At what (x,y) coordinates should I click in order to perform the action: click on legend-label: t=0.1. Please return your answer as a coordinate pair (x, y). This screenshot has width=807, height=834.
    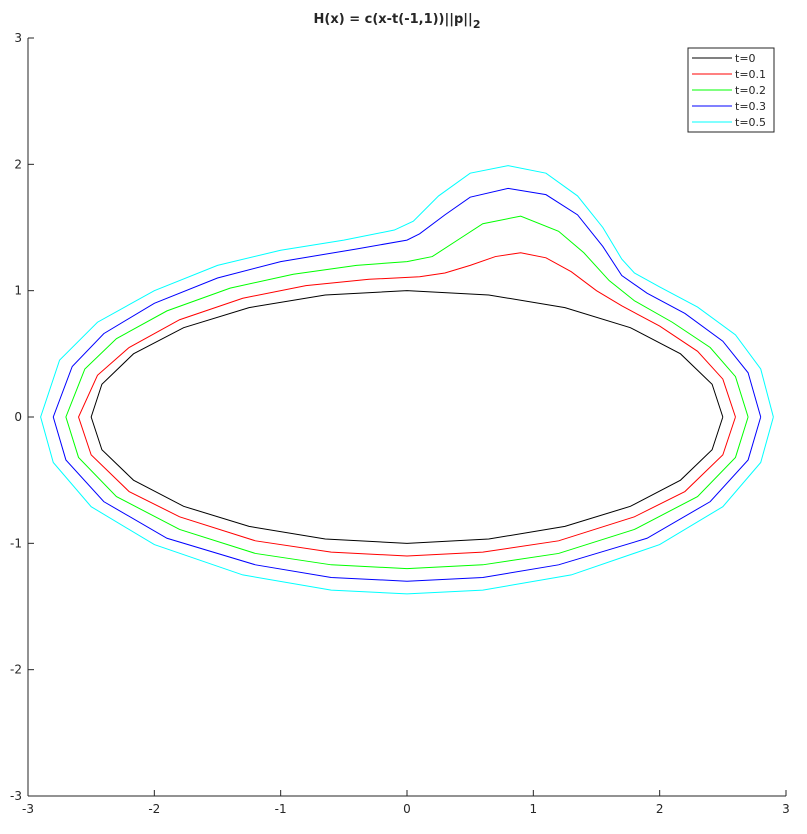
    Looking at the image, I should click on (750, 74).